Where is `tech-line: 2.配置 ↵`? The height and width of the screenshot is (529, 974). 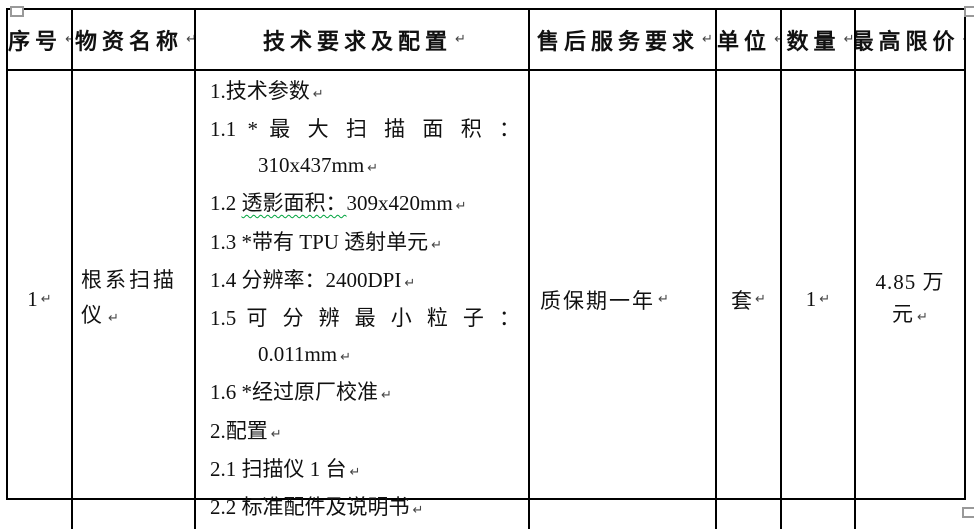 tech-line: 2.配置 ↵ is located at coordinates (246, 430).